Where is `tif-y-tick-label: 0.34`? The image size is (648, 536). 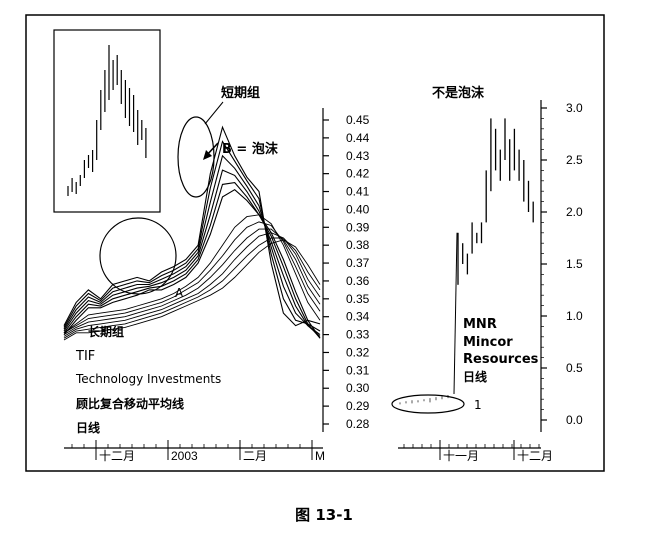
tif-y-tick-label: 0.34 is located at coordinates (358, 317).